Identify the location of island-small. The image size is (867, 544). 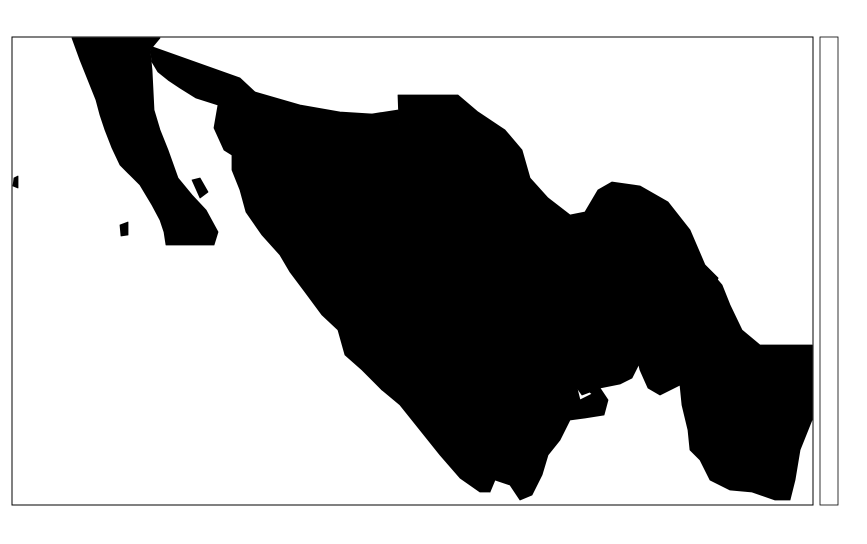
(124, 229).